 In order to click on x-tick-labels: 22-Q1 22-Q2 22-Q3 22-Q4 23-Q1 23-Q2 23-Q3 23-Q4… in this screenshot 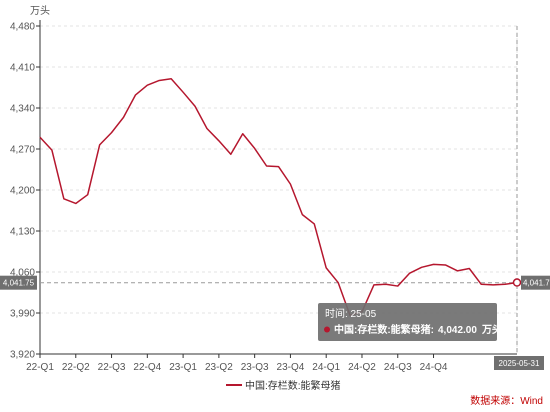, I will do `click(237, 367)`.